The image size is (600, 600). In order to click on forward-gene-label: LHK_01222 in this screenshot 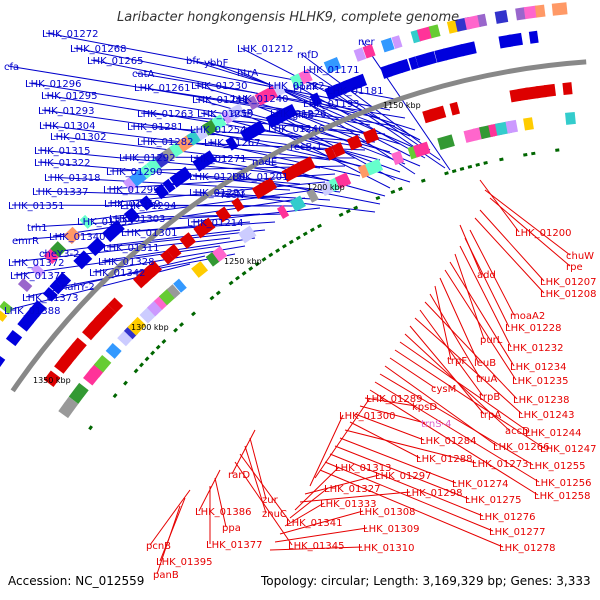, I will do `click(296, 86)`.